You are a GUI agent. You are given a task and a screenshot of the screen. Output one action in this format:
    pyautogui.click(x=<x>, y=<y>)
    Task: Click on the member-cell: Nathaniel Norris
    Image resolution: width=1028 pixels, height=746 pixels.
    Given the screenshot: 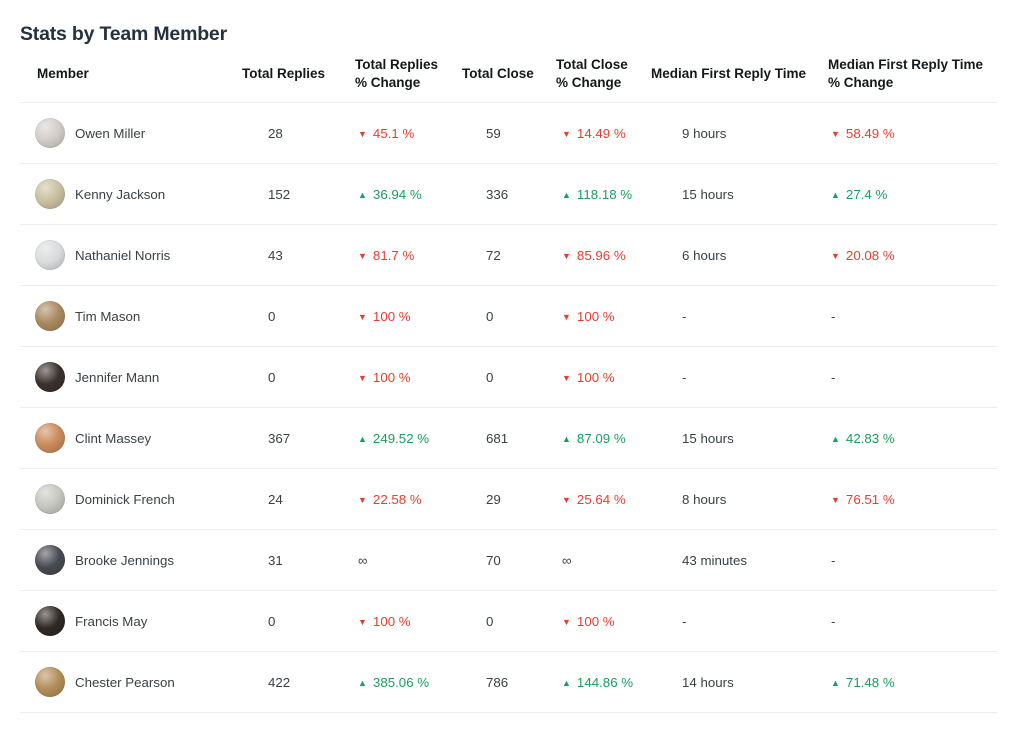 What is the action you would take?
    pyautogui.click(x=131, y=255)
    